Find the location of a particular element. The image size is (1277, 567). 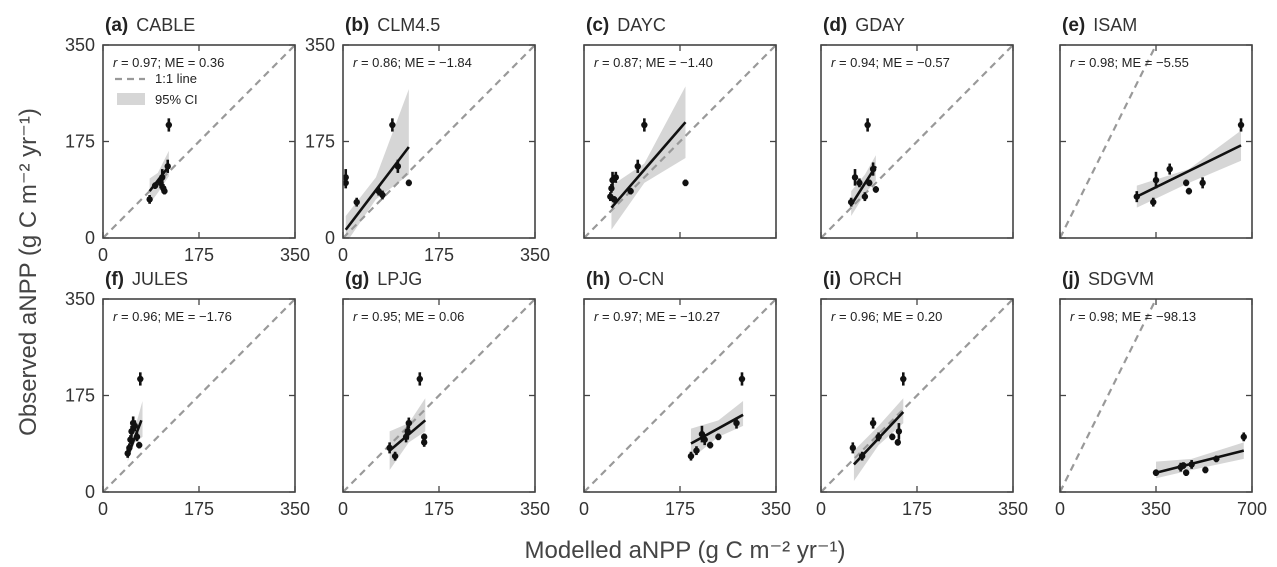

panel-clm4-5-xtick-label-2: 350 is located at coordinates (535, 255).